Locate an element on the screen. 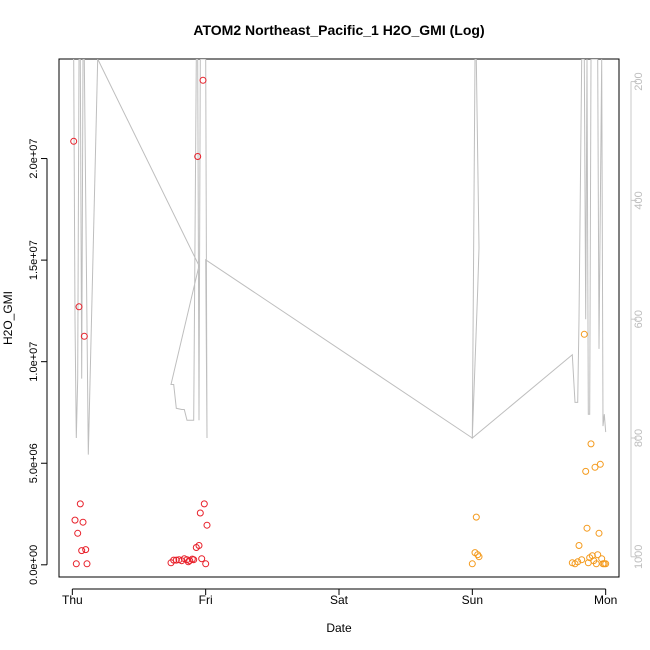  x-tick-label: Thu is located at coordinates (72, 600).